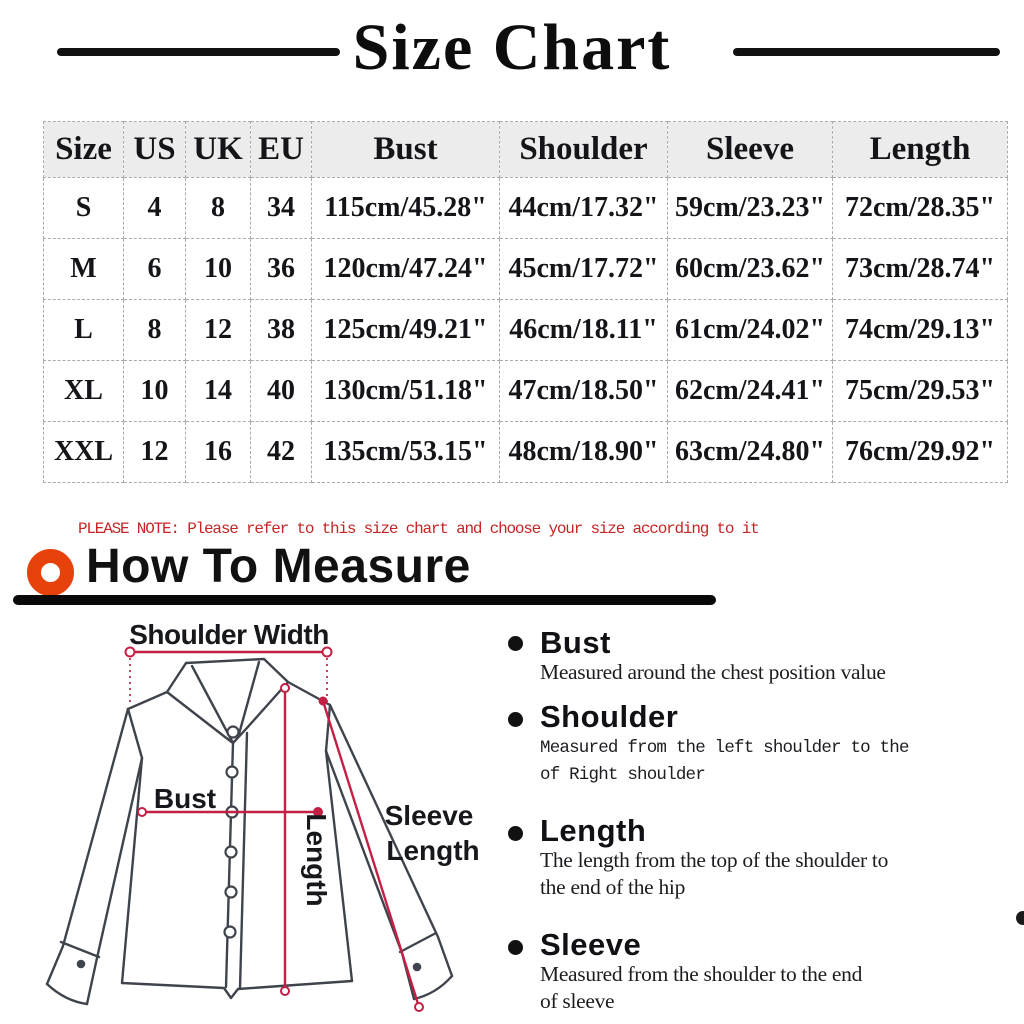 The width and height of the screenshot is (1024, 1024). What do you see at coordinates (154, 269) in the screenshot?
I see `cell: 6` at bounding box center [154, 269].